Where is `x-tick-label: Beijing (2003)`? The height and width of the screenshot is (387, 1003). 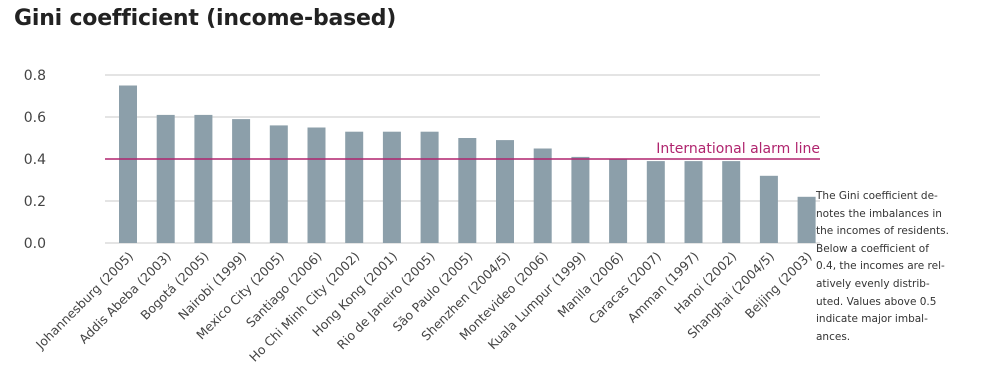 x-tick-label: Beijing (2003) is located at coordinates (778, 285).